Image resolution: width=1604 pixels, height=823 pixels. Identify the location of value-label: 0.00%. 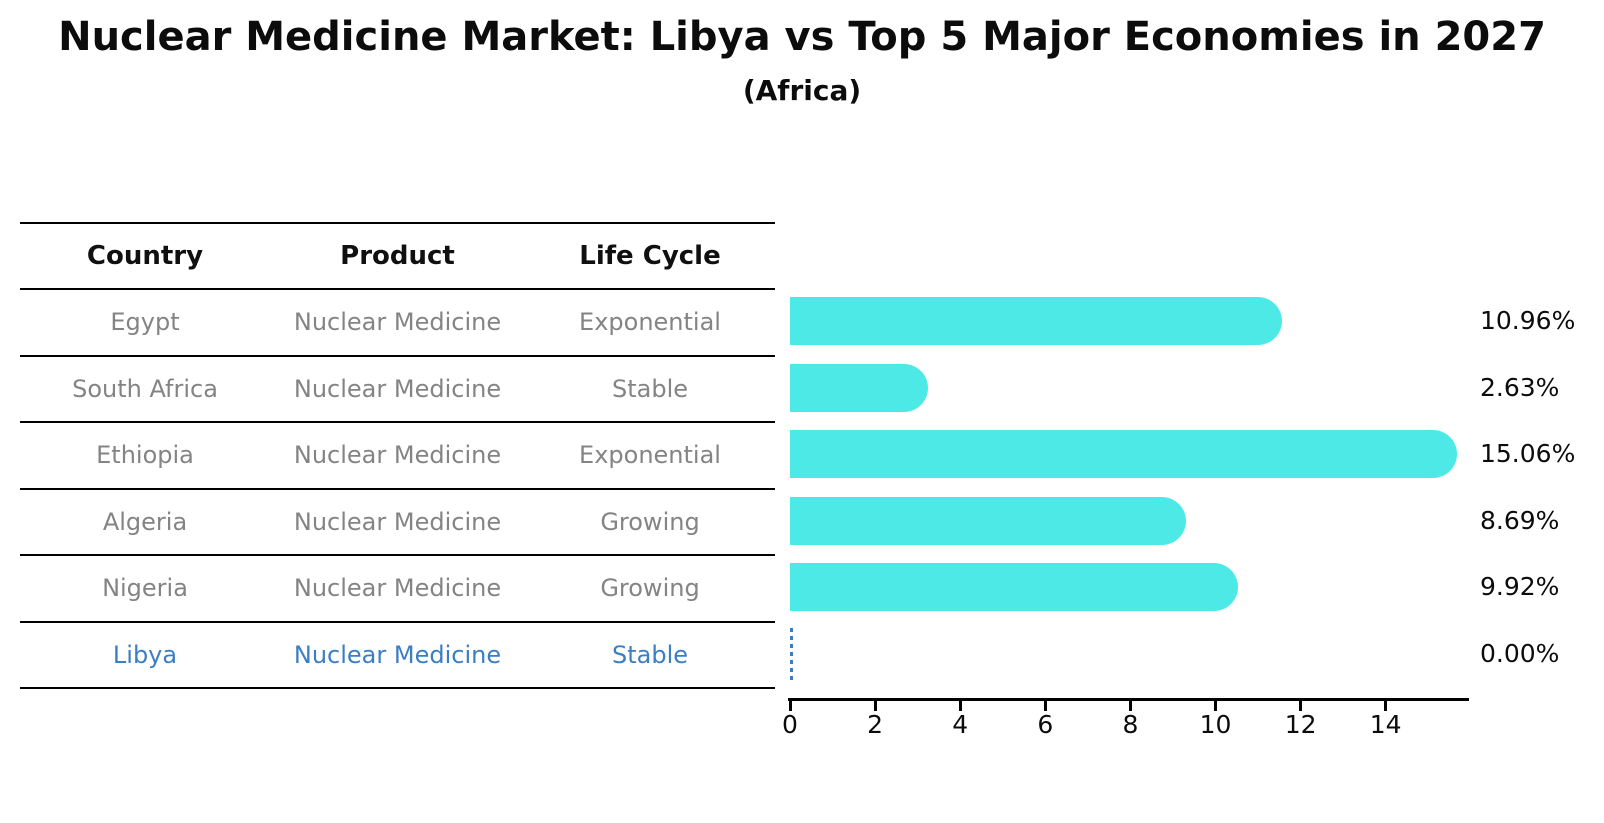
(1520, 653).